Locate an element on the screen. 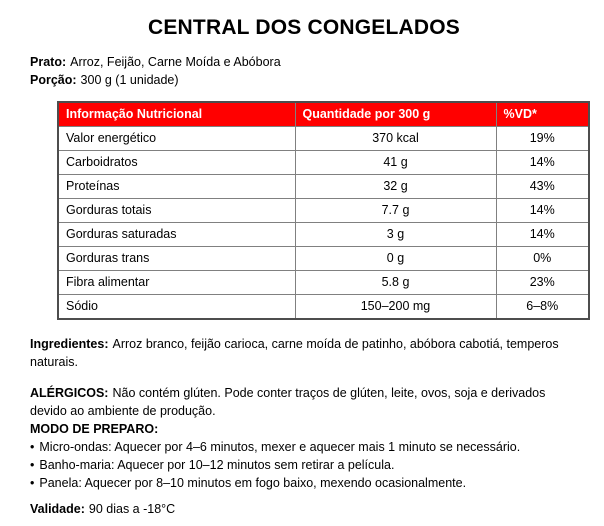 The width and height of the screenshot is (604, 526). nutrient-vd-cell: 0% is located at coordinates (542, 258).